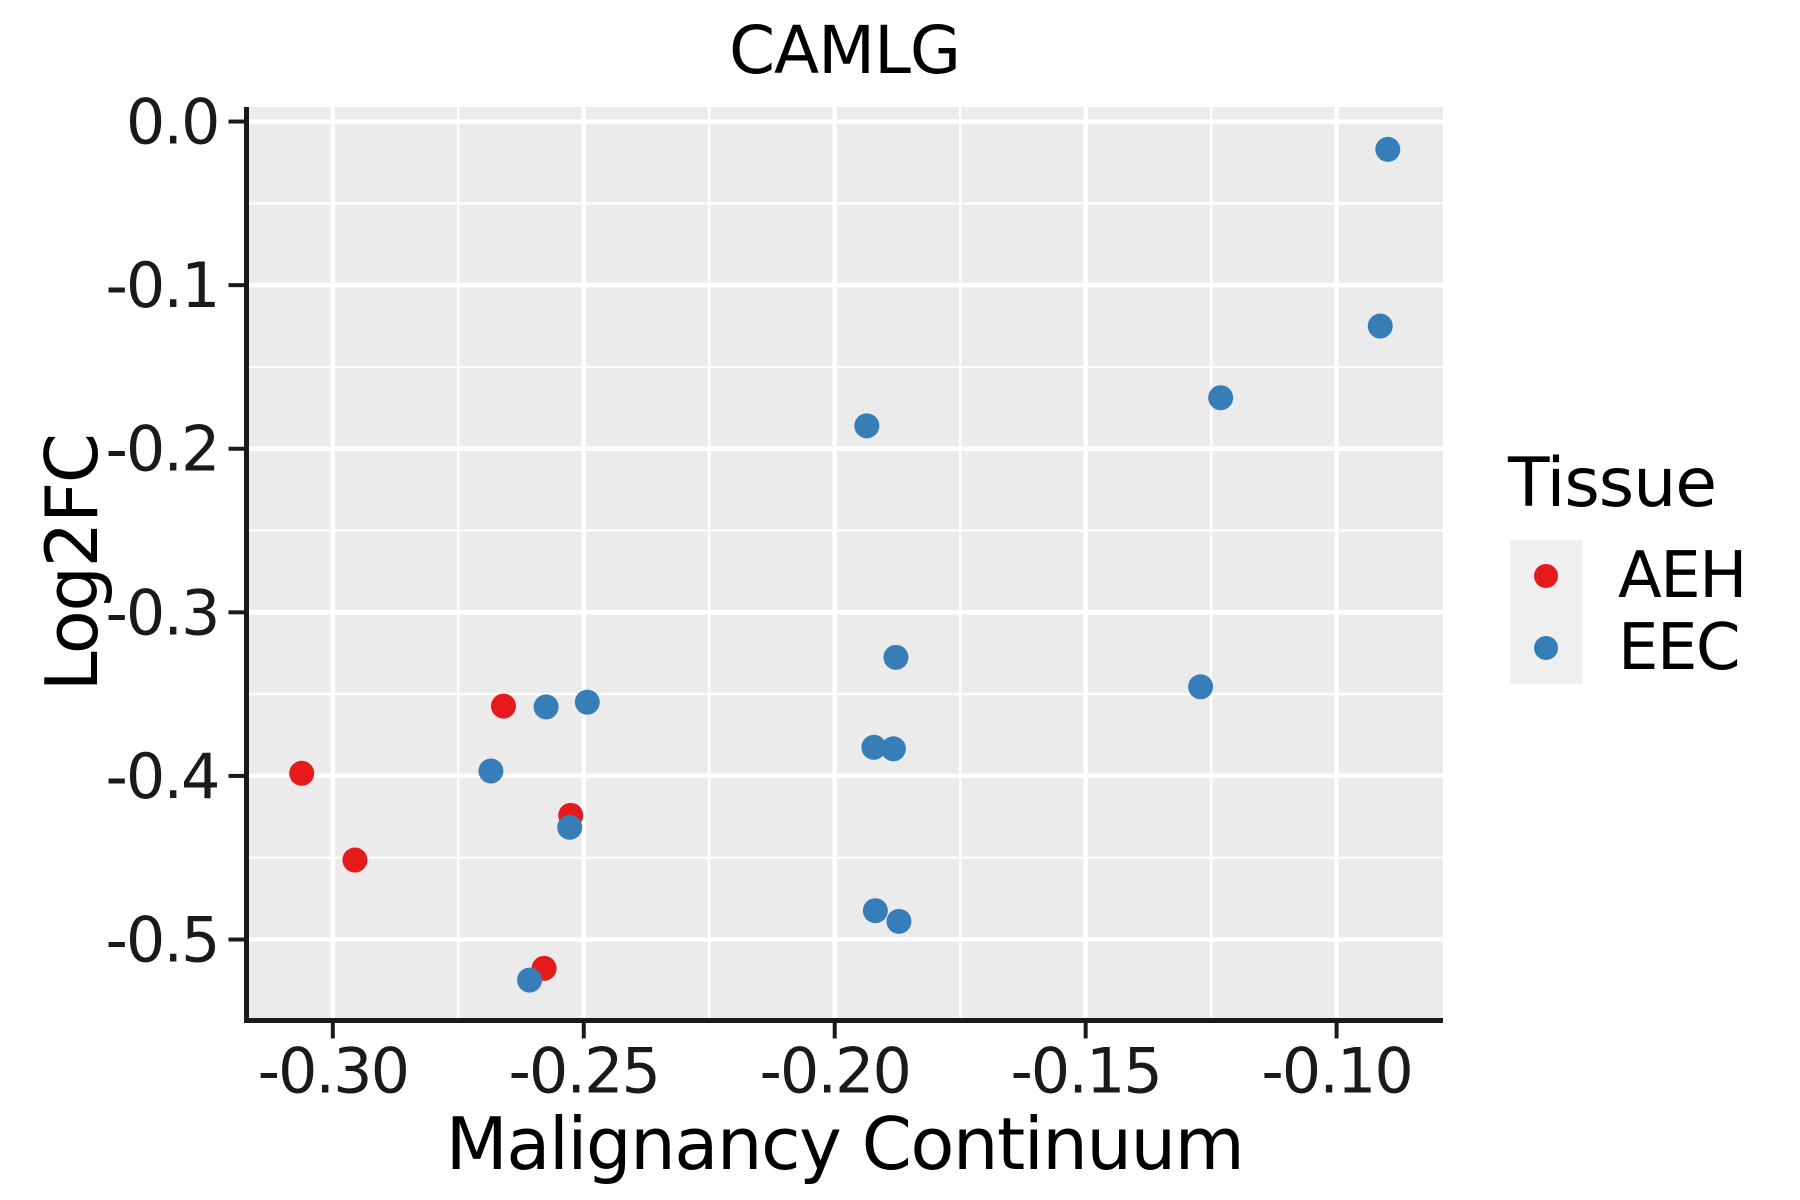 This screenshot has width=1800, height=1200. What do you see at coordinates (1085, 1071) in the screenshot?
I see `x-tick-label: -0.15` at bounding box center [1085, 1071].